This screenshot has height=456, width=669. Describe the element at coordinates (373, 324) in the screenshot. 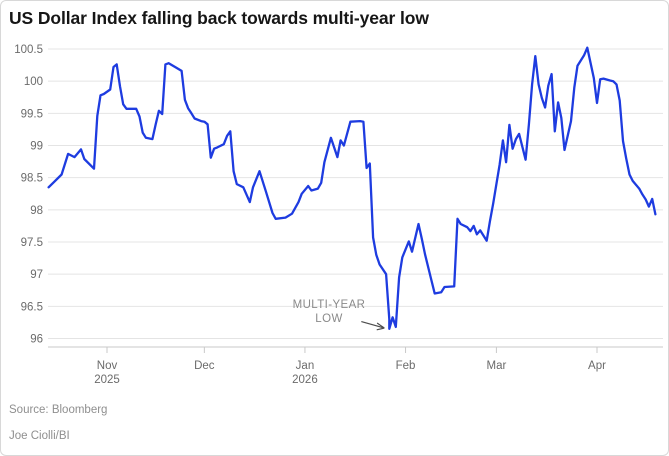

I see `annotation-arrow-shaft` at that location.